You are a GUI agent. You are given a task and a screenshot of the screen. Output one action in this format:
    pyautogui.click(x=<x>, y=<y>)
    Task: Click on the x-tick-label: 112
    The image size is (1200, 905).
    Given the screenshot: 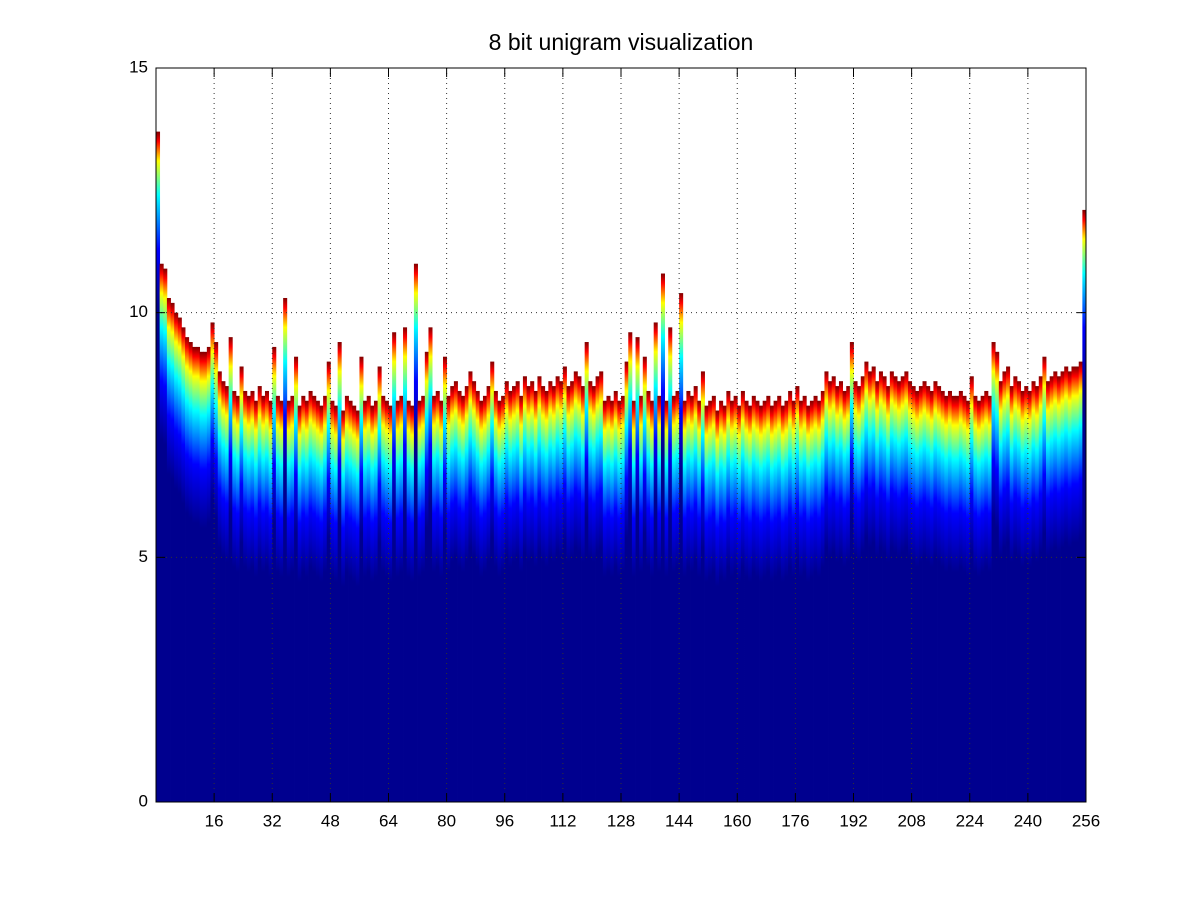 What is the action you would take?
    pyautogui.click(x=562, y=820)
    